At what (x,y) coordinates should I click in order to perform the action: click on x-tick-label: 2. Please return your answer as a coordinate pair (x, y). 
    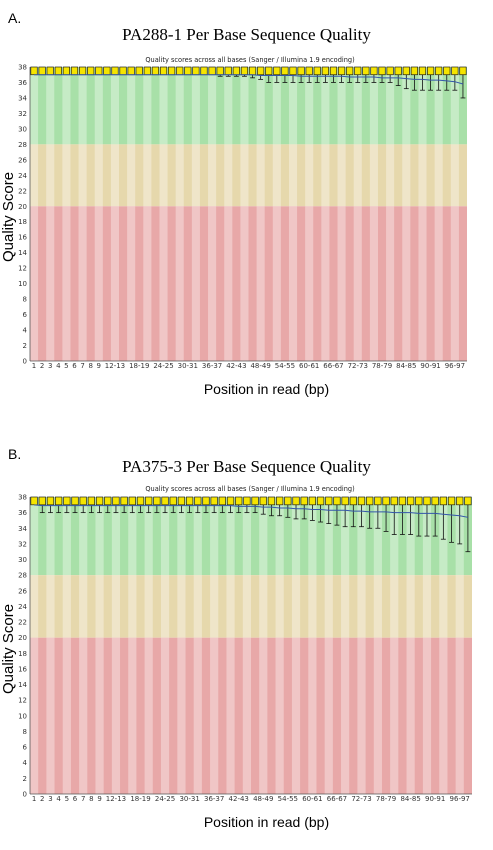
    Looking at the image, I should click on (42, 366).